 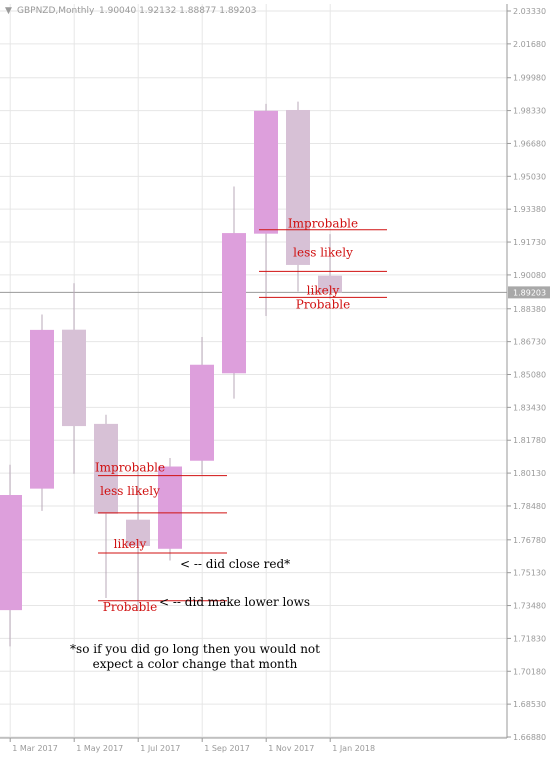 I want to click on y-tick-label: 2.01680, so click(x=529, y=44).